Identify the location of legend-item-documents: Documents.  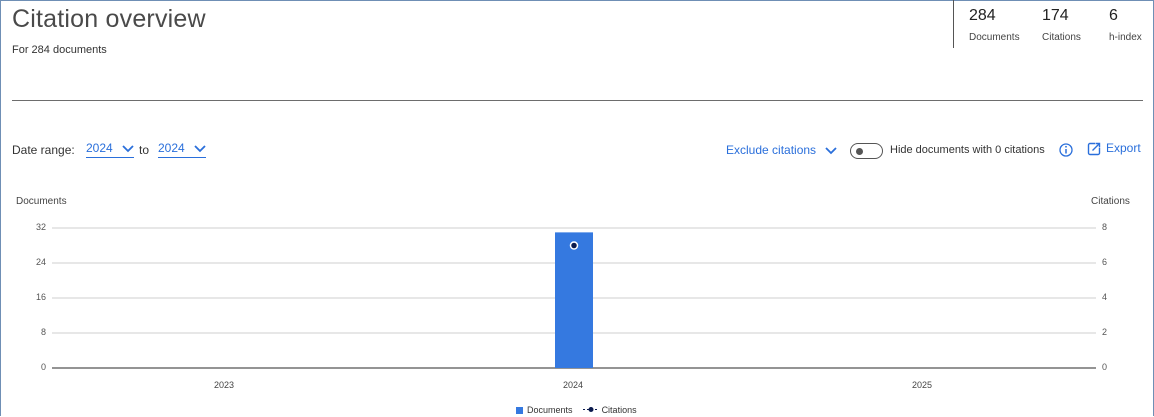
(544, 410).